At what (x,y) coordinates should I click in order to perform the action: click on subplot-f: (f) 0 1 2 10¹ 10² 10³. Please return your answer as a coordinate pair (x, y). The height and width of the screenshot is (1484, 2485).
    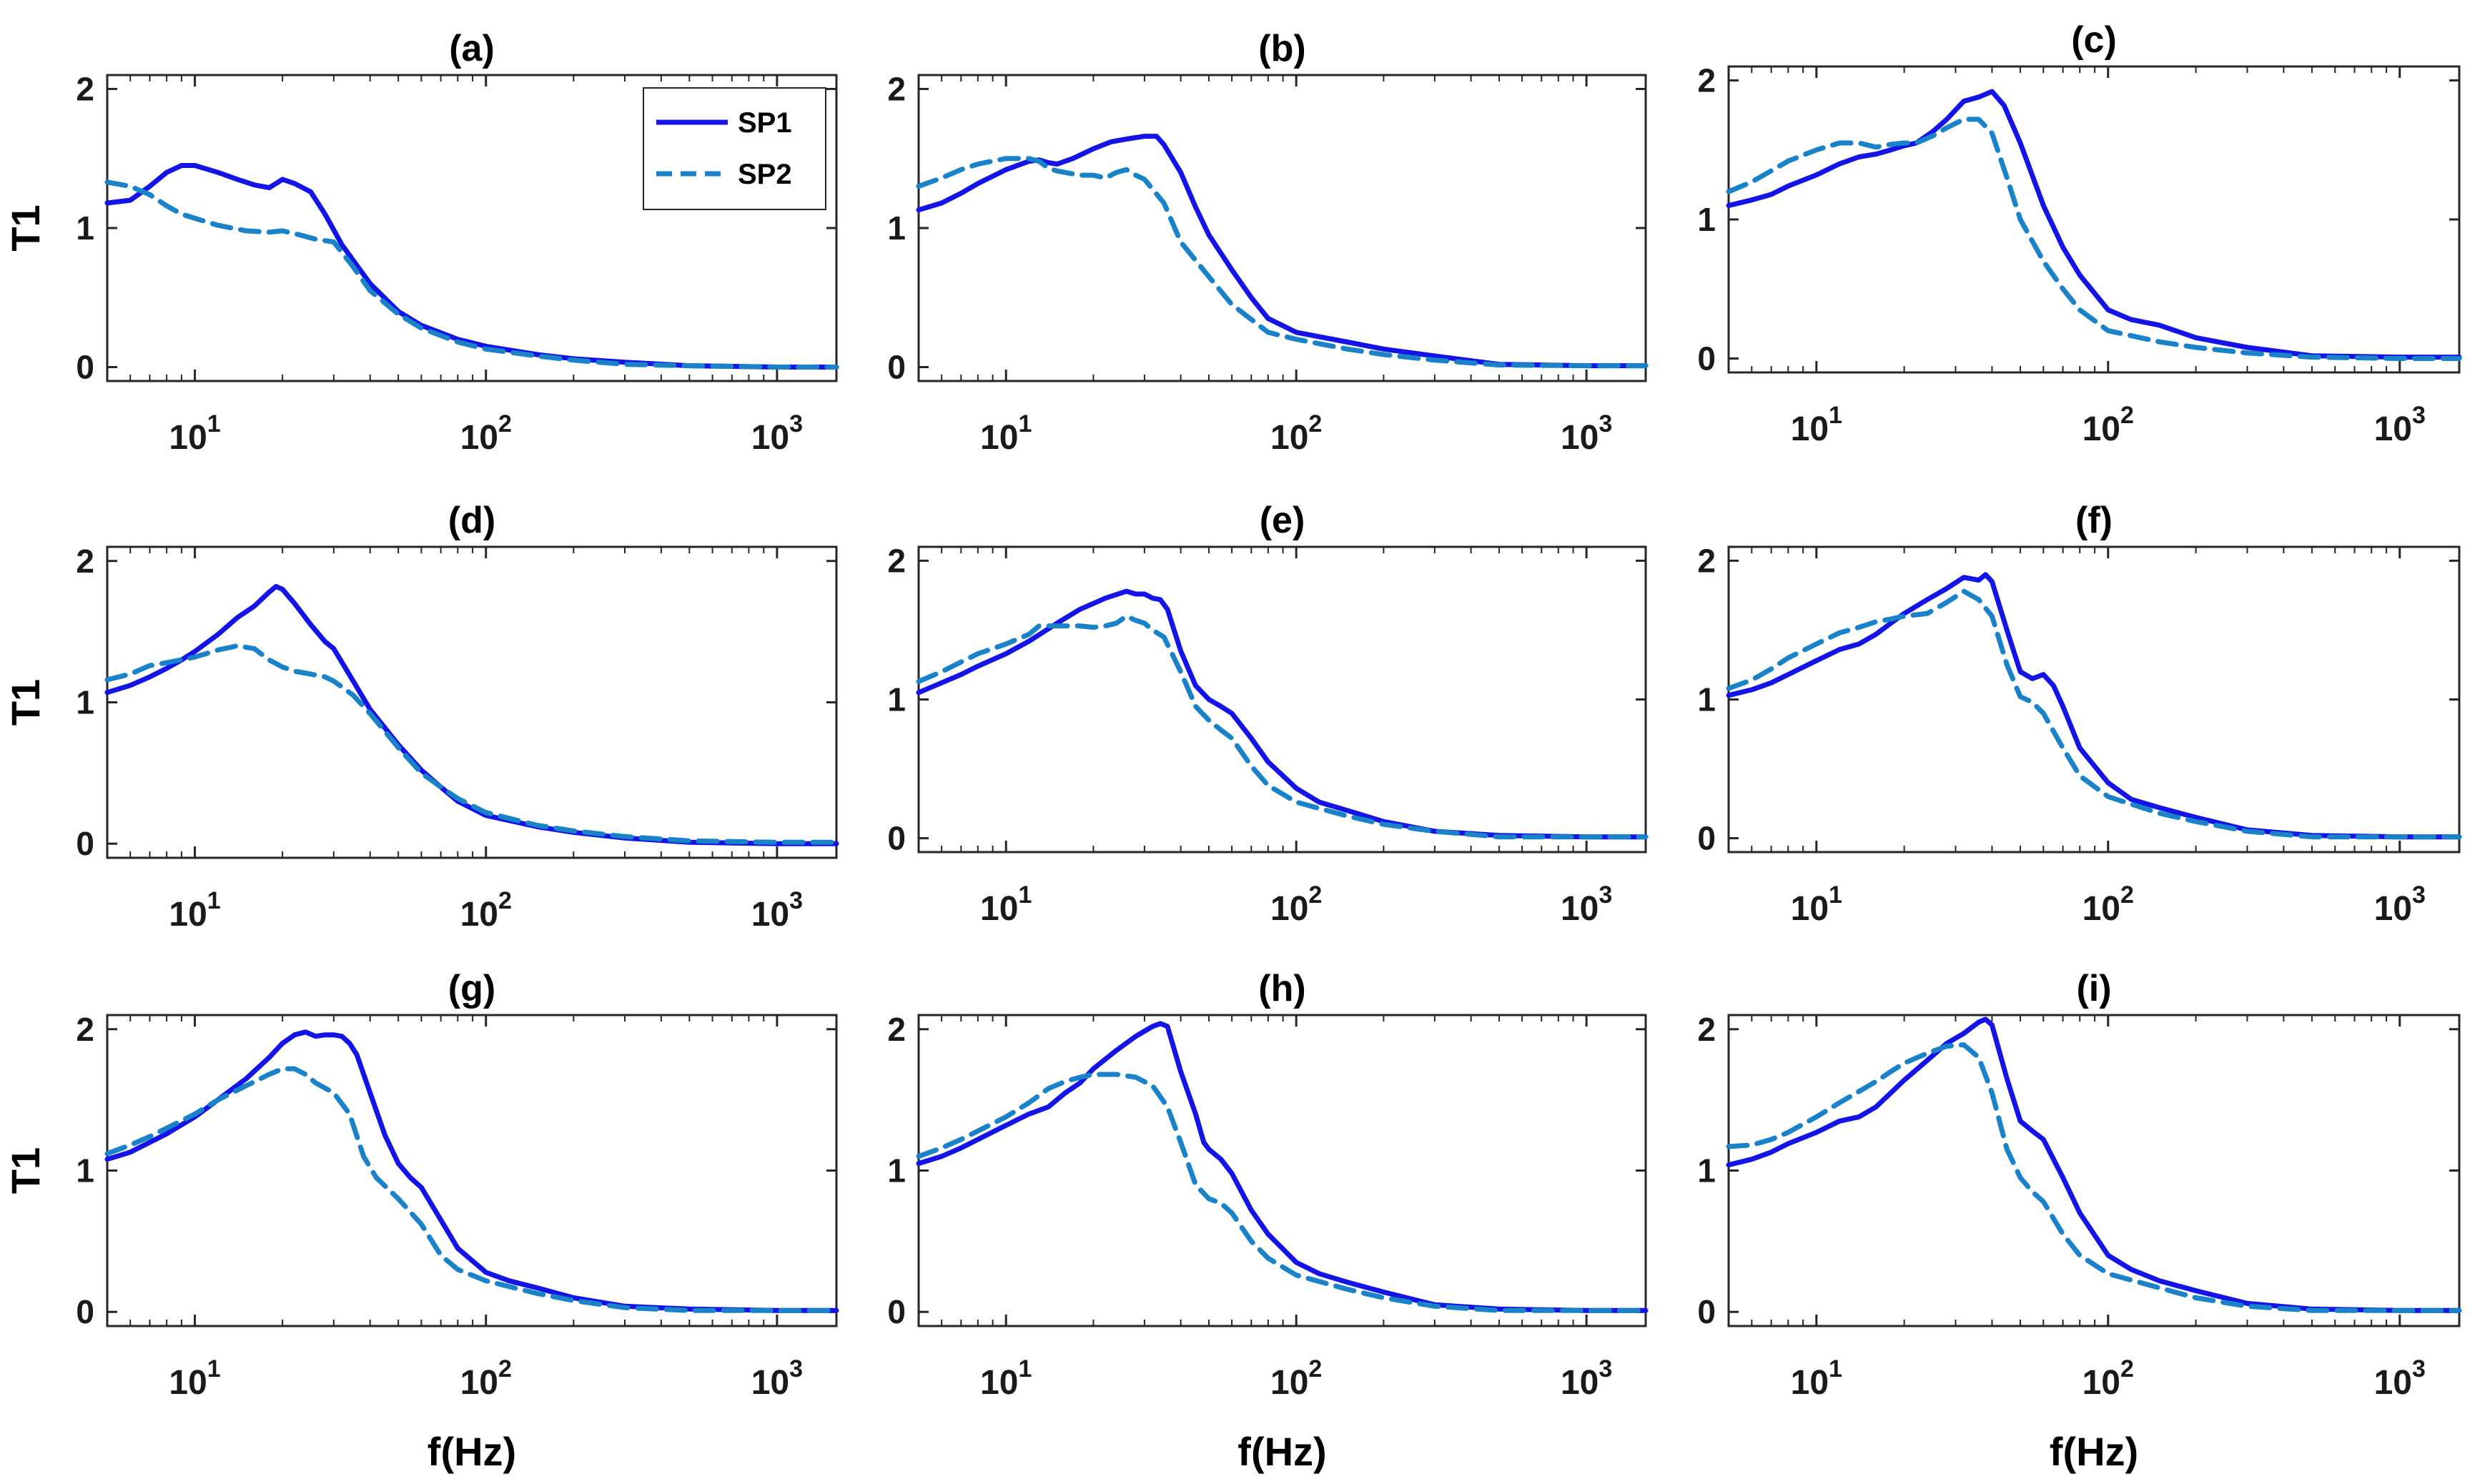
    Looking at the image, I should click on (2079, 714).